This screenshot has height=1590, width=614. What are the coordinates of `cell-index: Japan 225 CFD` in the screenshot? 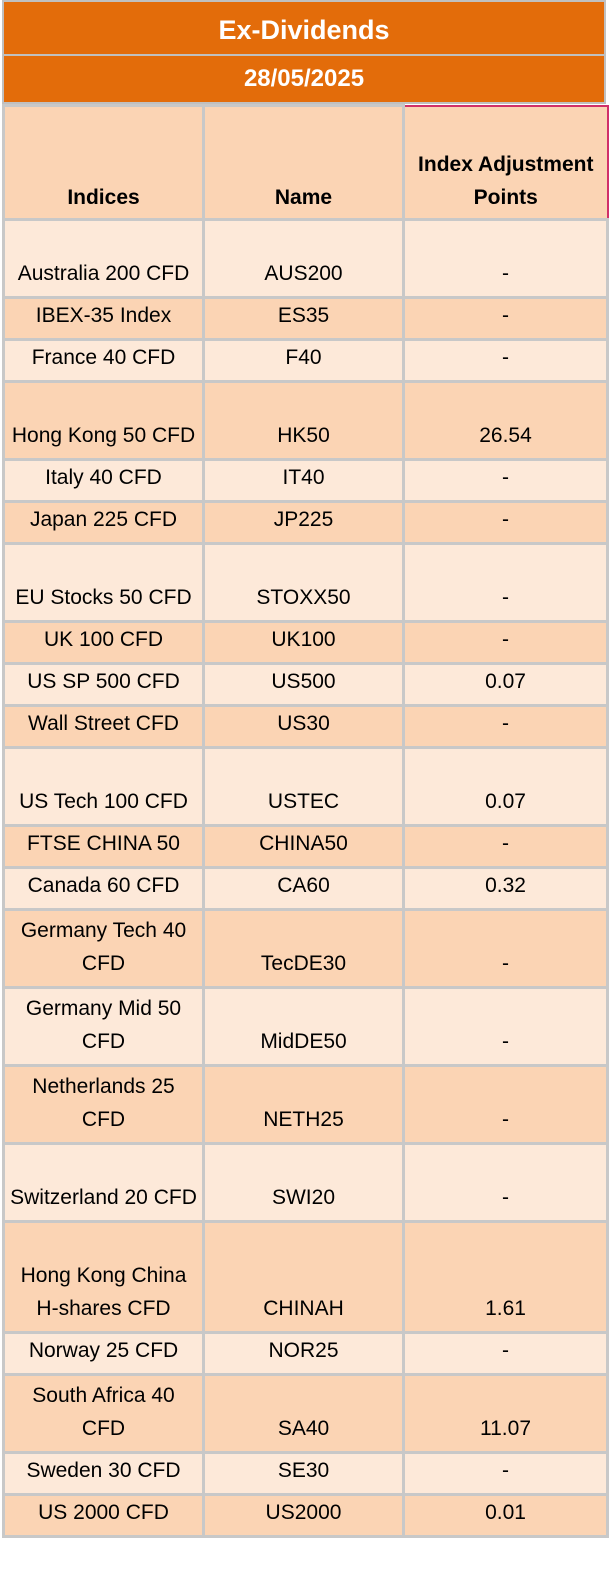 It's located at (103, 522).